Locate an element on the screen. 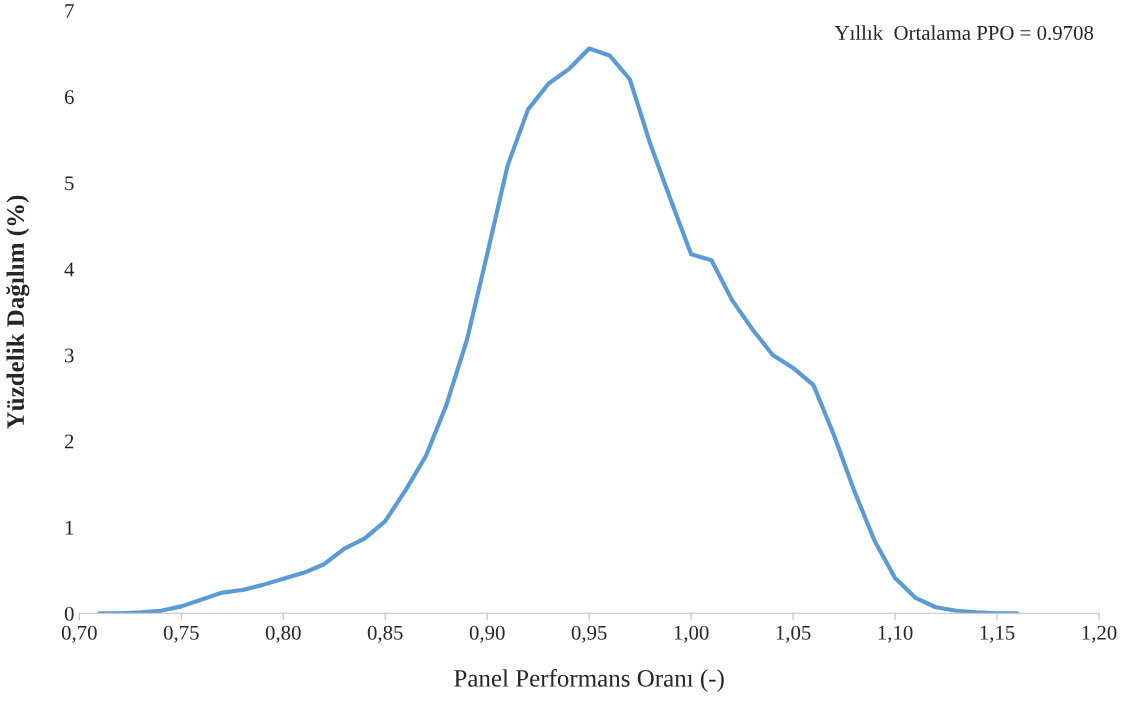 The width and height of the screenshot is (1133, 709). y-tick-label: 2 is located at coordinates (69, 441).